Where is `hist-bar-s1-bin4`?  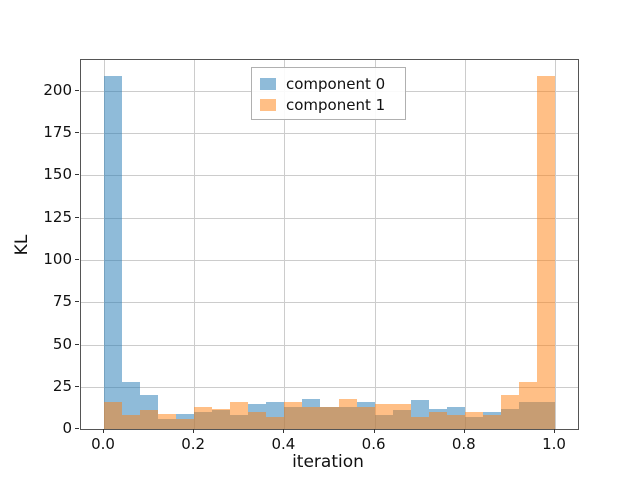
hist-bar-s1-bin4 is located at coordinates (185, 423).